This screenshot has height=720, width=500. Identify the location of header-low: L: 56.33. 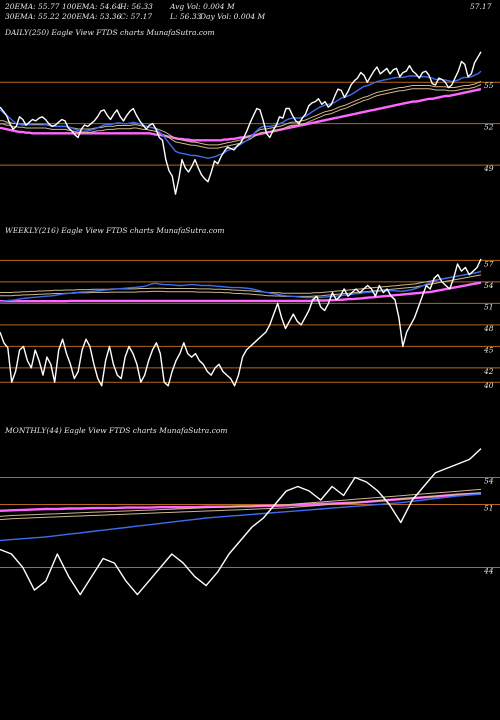
(186, 16).